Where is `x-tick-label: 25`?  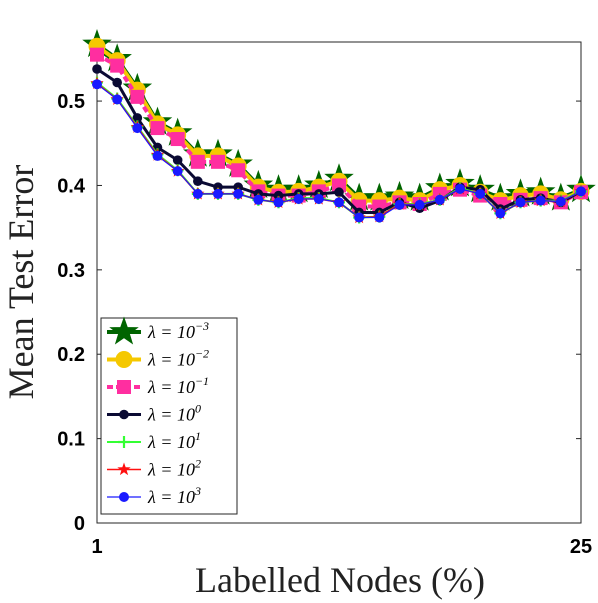 x-tick-label: 25 is located at coordinates (581, 547).